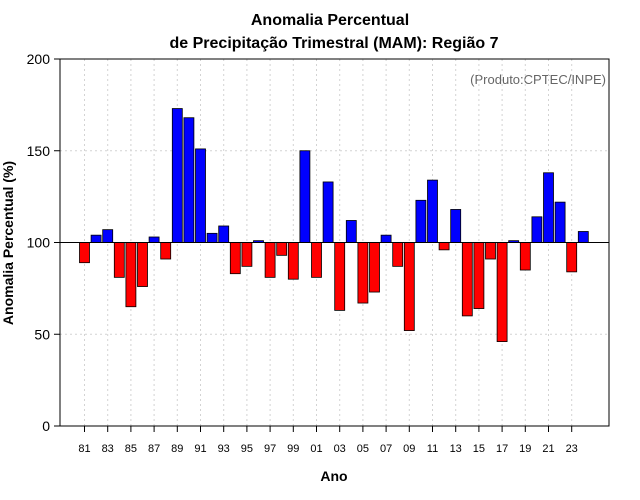  What do you see at coordinates (39, 243) in the screenshot?
I see `y-tick-label: 100` at bounding box center [39, 243].